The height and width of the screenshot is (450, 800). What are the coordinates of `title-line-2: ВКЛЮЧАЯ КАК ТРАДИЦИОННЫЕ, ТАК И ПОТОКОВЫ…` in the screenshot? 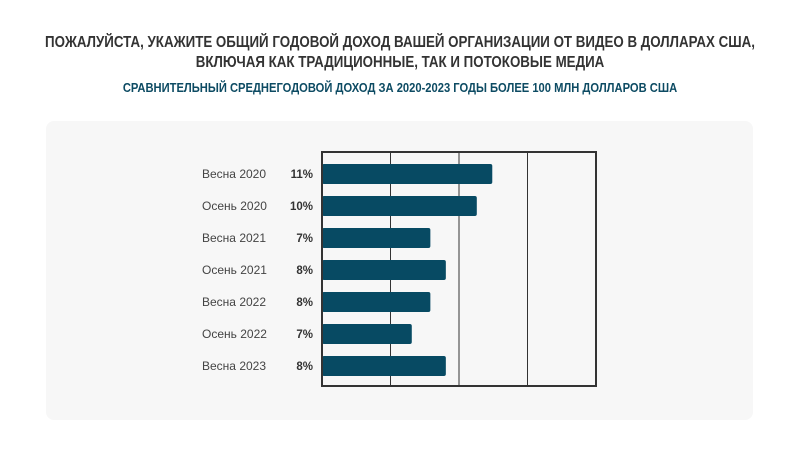 It's located at (400, 62).